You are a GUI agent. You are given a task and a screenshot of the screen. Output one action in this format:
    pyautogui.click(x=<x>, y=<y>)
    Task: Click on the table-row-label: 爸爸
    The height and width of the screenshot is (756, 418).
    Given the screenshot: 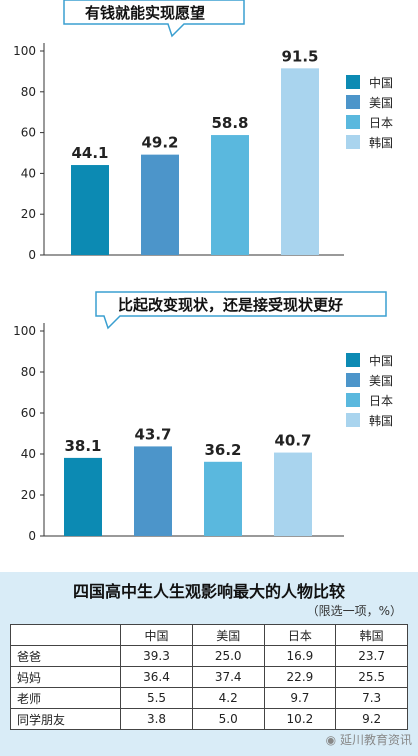 What is the action you would take?
    pyautogui.click(x=65, y=656)
    